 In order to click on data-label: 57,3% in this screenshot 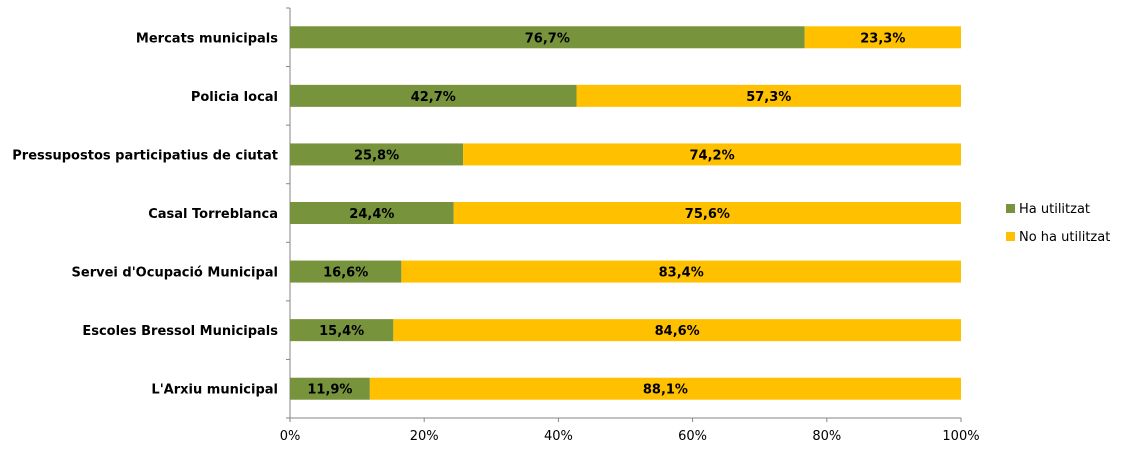, I will do `click(768, 97)`.